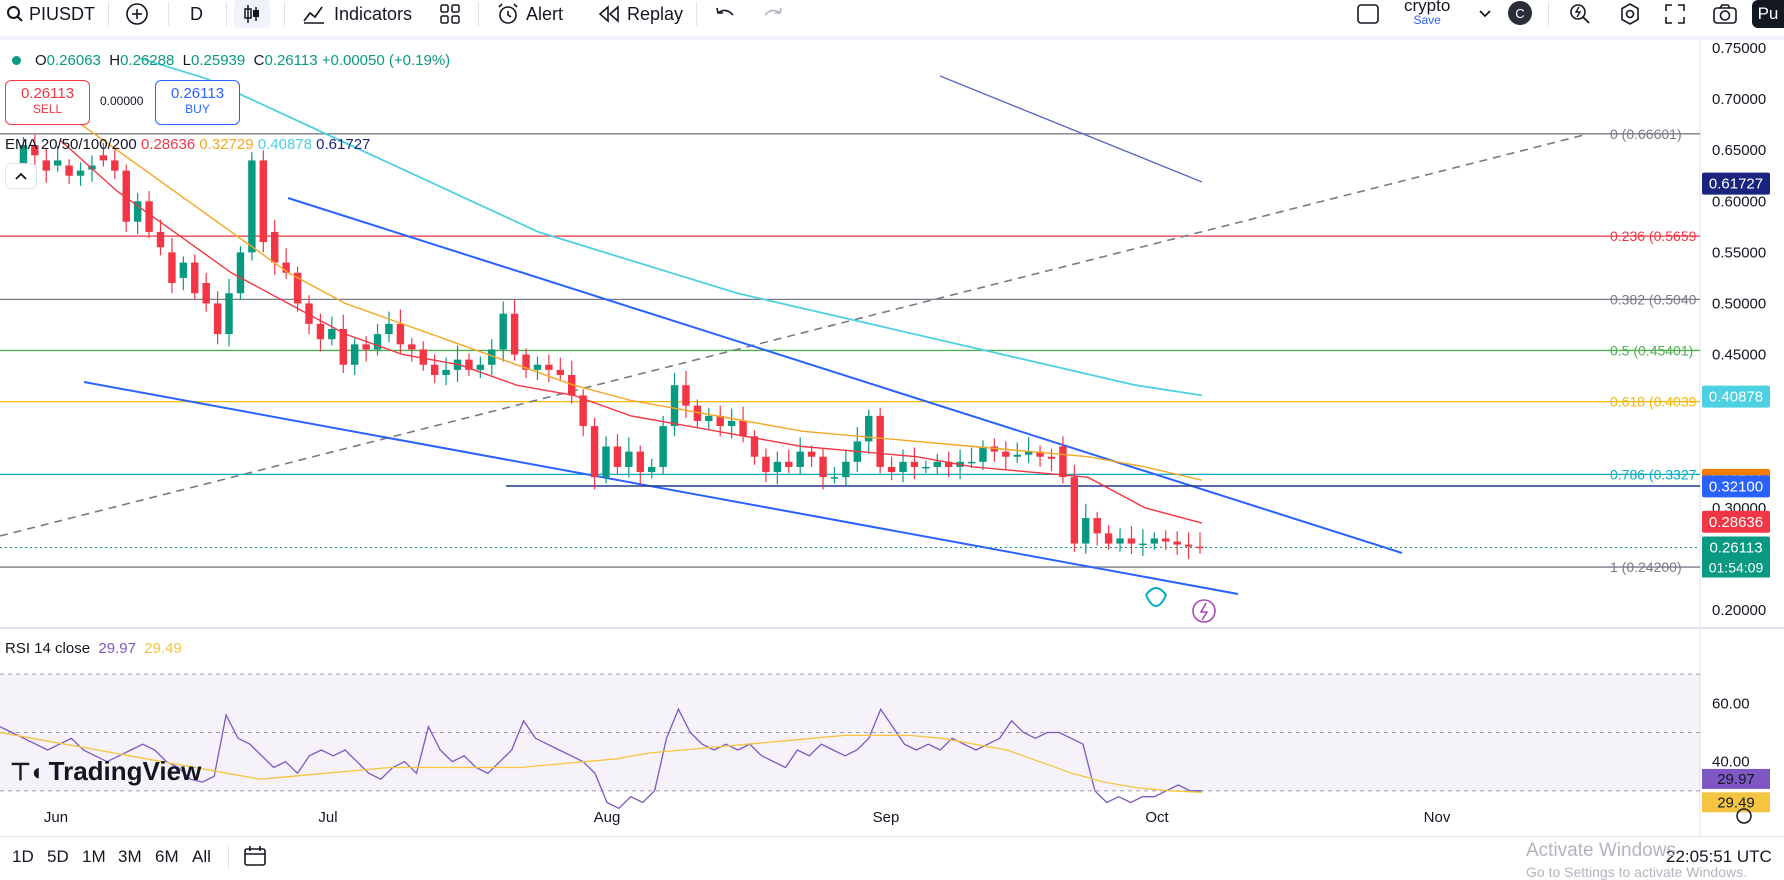 The width and height of the screenshot is (1784, 880). I want to click on layout-menu-button, so click(1485, 14).